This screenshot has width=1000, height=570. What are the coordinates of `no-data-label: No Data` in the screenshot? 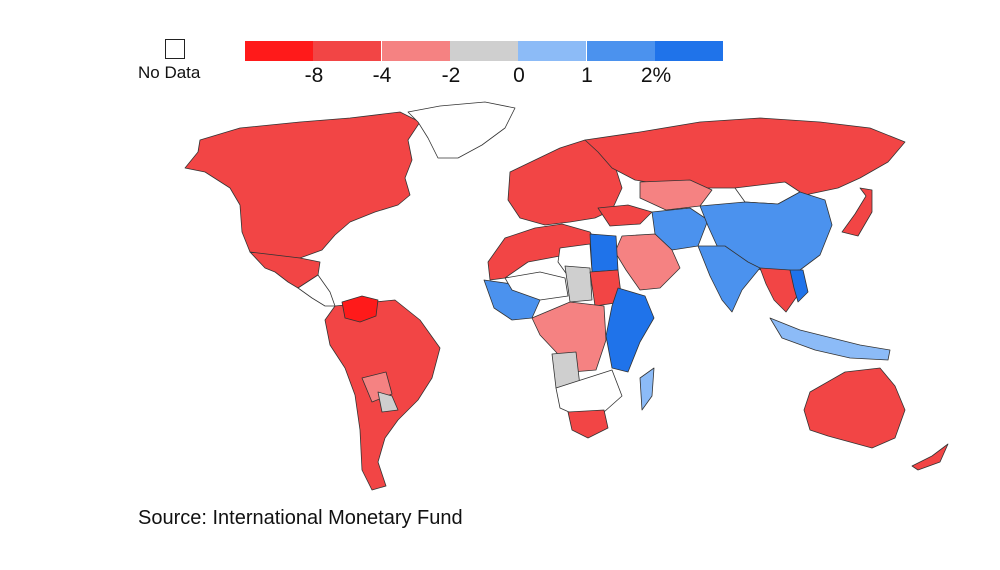 It's located at (169, 72).